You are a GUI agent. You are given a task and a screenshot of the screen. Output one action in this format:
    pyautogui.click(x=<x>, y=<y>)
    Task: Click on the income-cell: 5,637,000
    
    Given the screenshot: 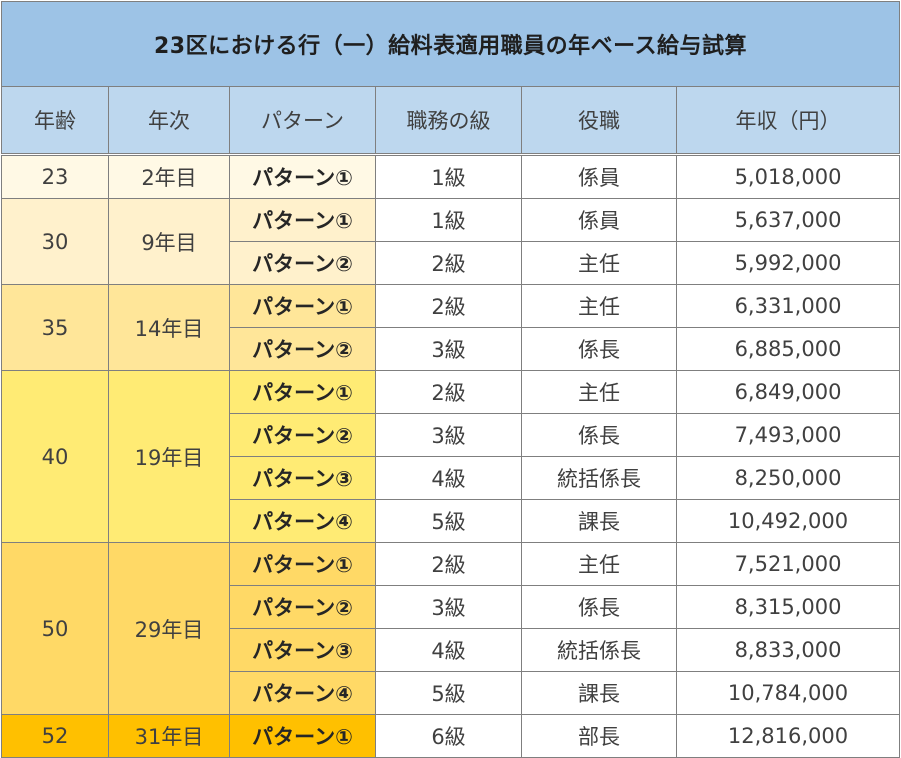 What is the action you would take?
    pyautogui.click(x=788, y=220)
    